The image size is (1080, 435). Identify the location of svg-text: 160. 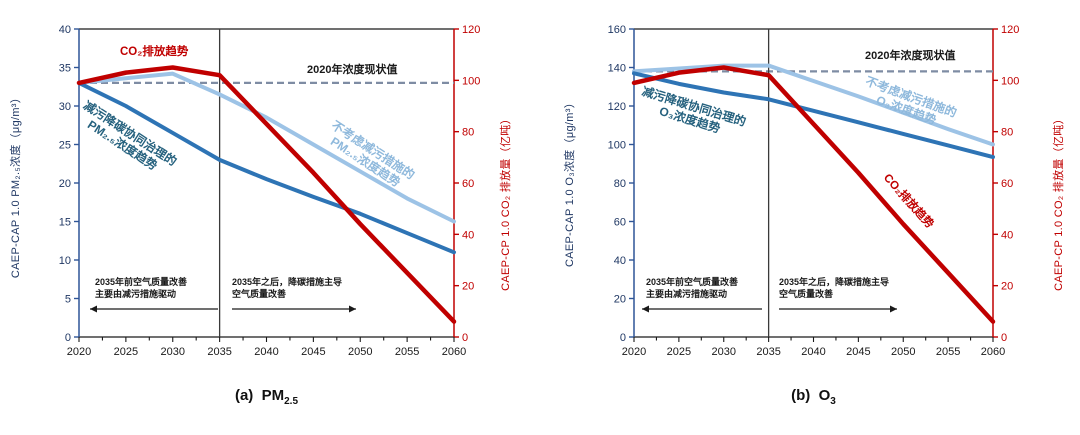
(617, 30).